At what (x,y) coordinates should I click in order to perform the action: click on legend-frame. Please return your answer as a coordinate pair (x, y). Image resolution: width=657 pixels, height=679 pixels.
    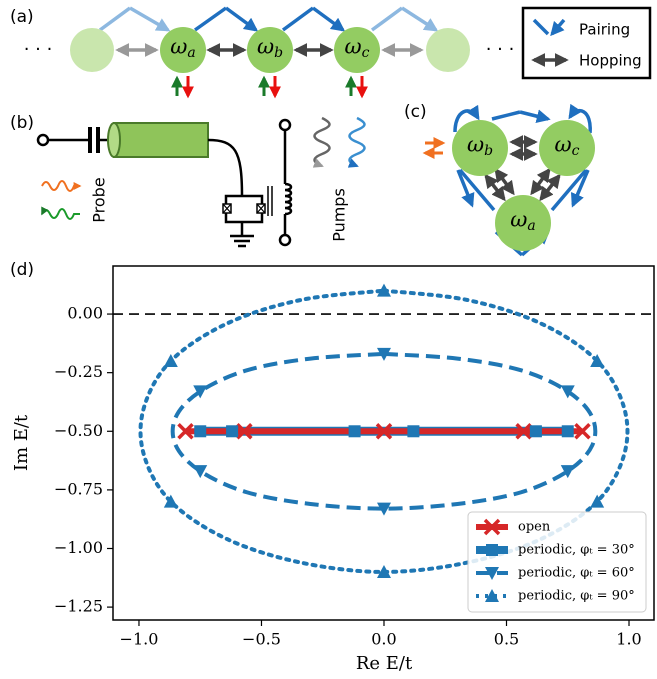
    Looking at the image, I should click on (557, 562).